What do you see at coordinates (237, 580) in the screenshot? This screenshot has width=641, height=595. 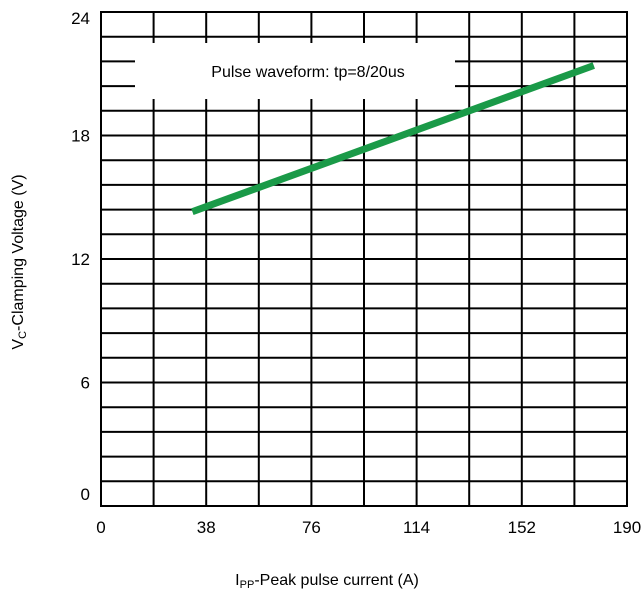 I see `x-axis-label-main: I` at bounding box center [237, 580].